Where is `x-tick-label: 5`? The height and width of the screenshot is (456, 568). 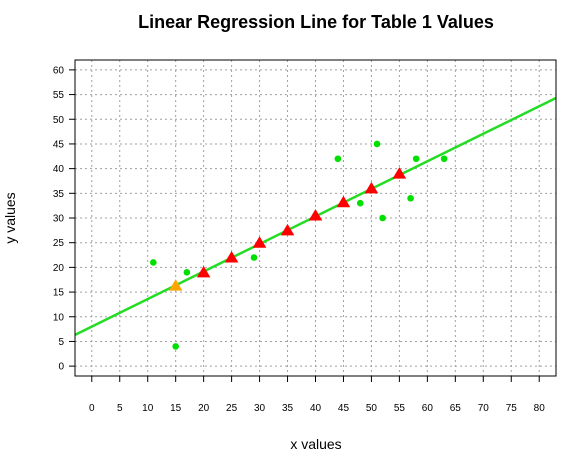 x-tick-label: 5 is located at coordinates (120, 408).